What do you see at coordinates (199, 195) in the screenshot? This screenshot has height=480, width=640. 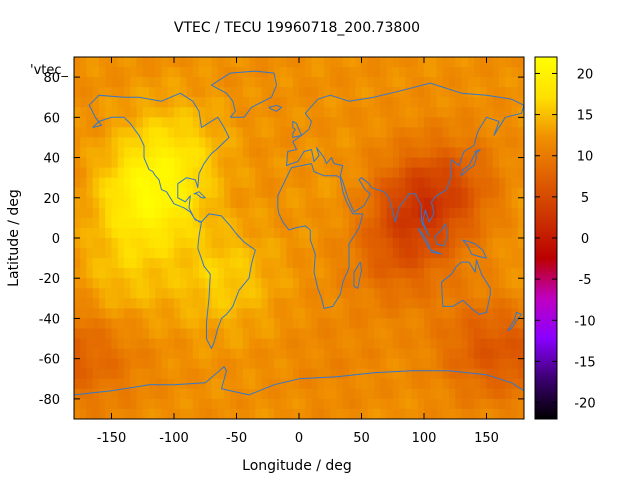 I see `cuba-coast` at bounding box center [199, 195].